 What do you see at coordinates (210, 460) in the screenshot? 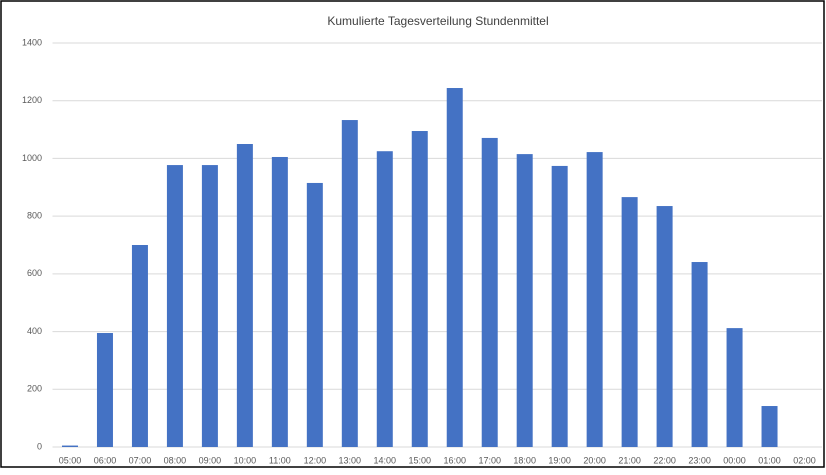
I see `x-tick-label: 09:00` at bounding box center [210, 460].